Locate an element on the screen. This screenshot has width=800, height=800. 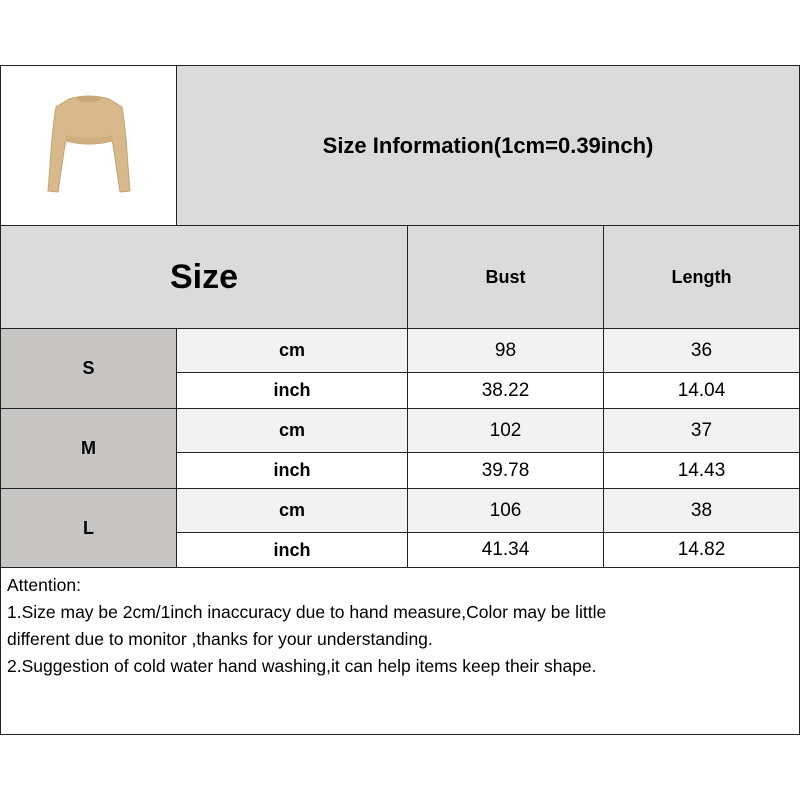
size-label-l: L is located at coordinates (88, 528).